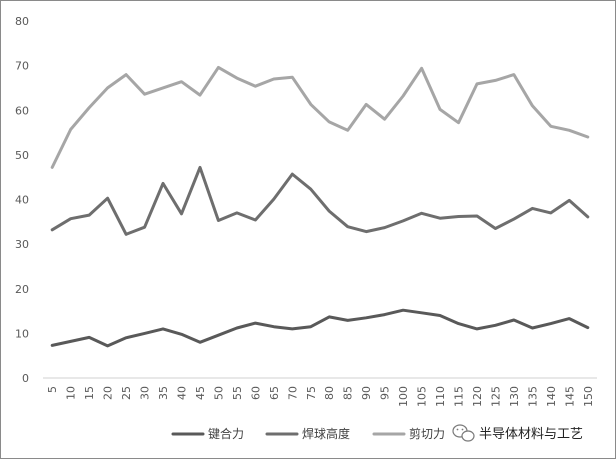 The height and width of the screenshot is (459, 616). I want to click on x-tick-label: 35, so click(163, 393).